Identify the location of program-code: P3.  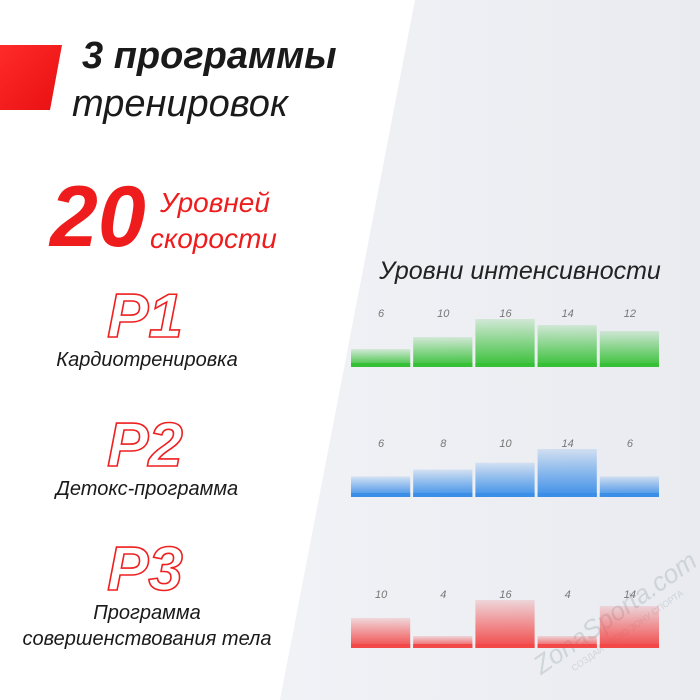
(145, 569).